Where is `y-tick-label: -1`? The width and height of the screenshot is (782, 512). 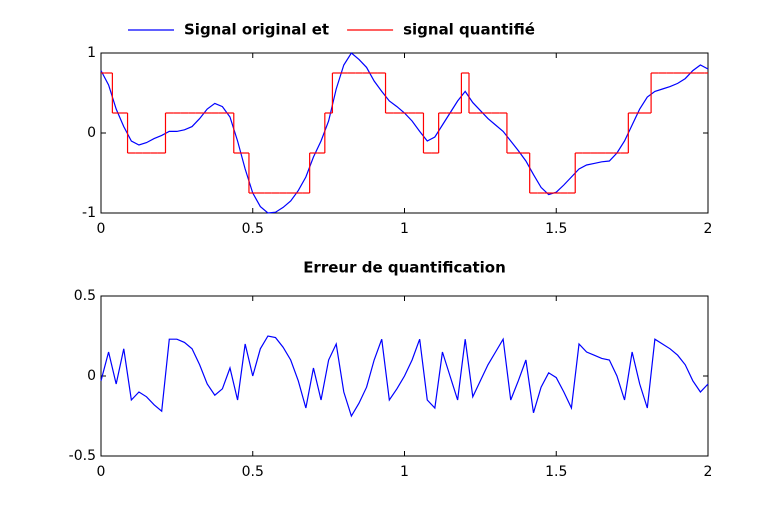 y-tick-label: -1 is located at coordinates (89, 213).